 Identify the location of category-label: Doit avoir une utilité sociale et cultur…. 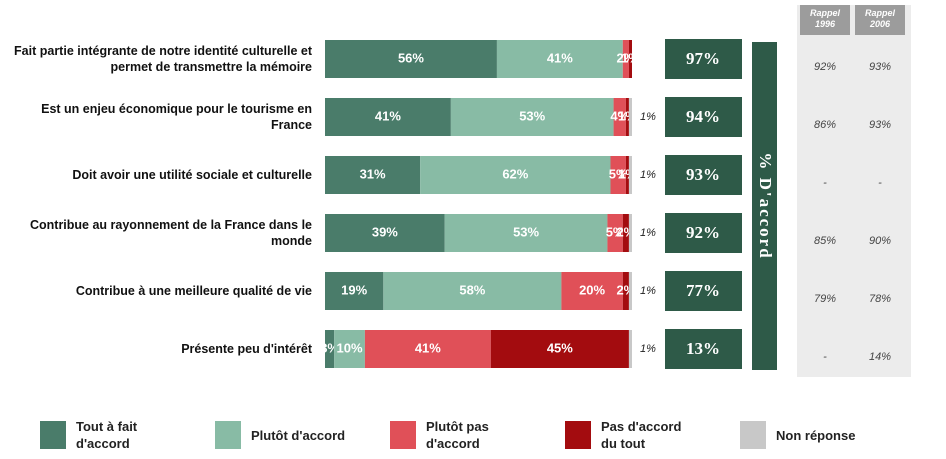
(192, 175).